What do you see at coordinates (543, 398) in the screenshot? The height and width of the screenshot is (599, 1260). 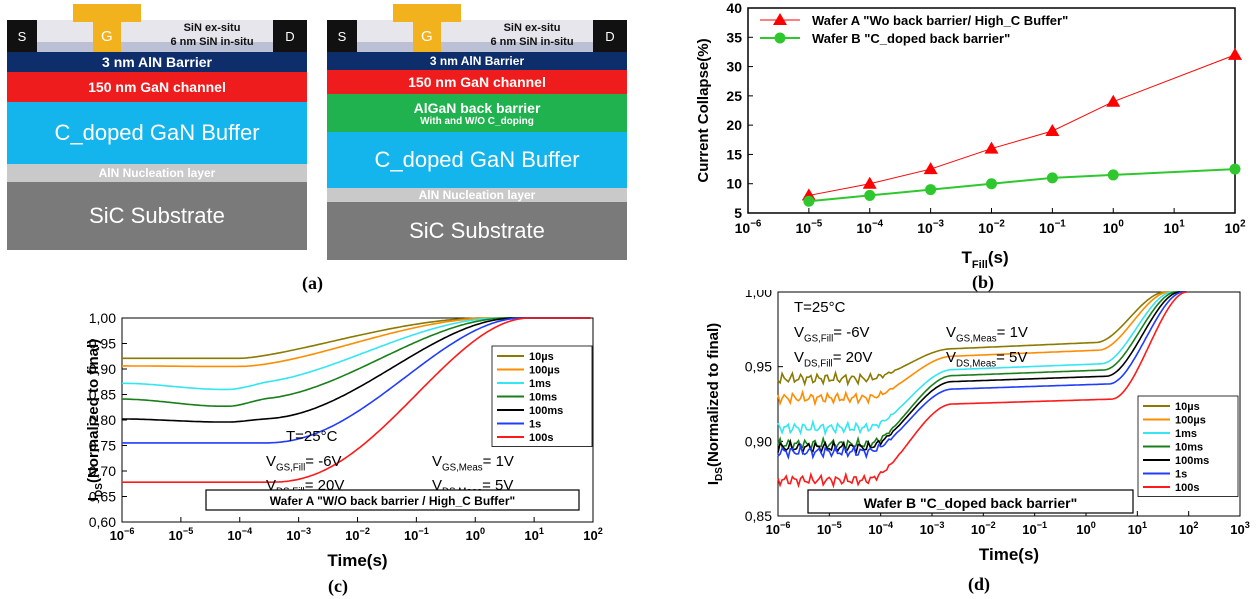 I see `legend-label: 10ms` at bounding box center [543, 398].